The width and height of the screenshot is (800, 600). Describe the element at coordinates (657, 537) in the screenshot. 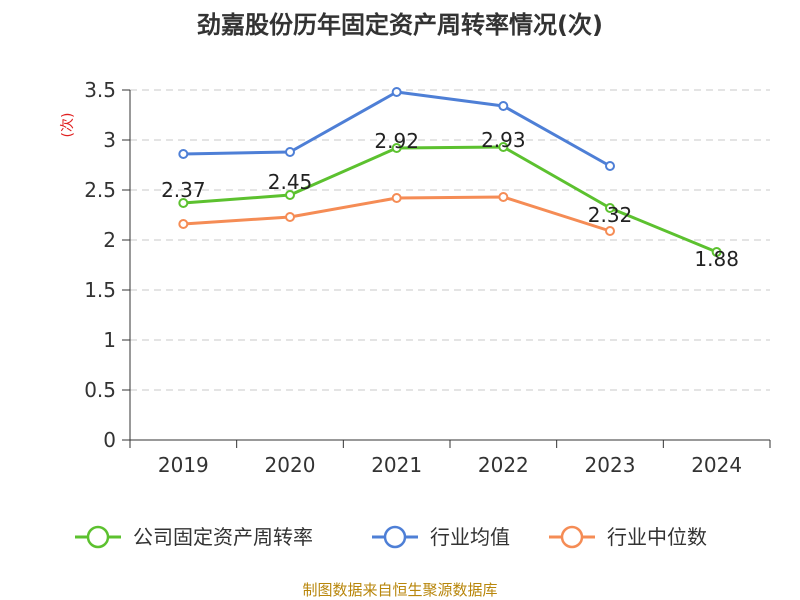

I see `legend-label: 行业中位数` at that location.